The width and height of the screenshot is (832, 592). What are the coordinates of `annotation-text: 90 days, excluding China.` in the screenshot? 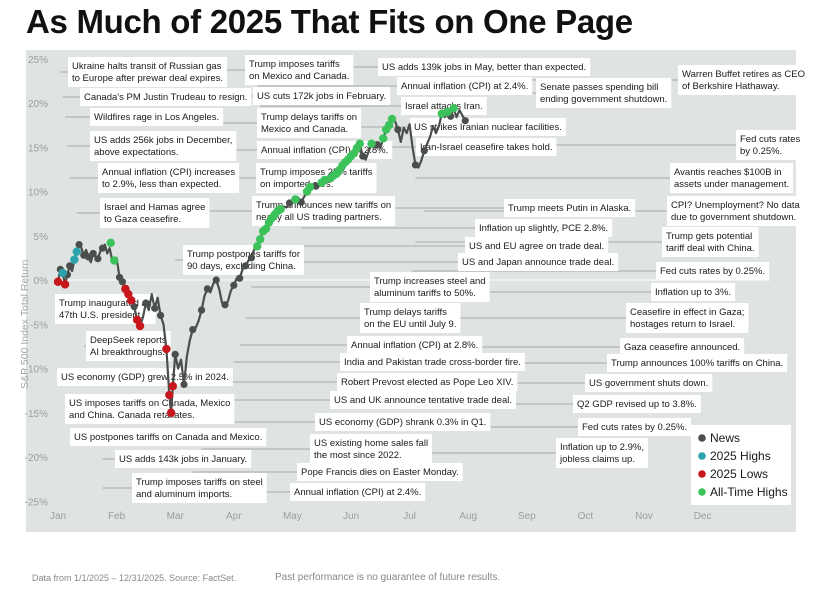 It's located at (241, 266).